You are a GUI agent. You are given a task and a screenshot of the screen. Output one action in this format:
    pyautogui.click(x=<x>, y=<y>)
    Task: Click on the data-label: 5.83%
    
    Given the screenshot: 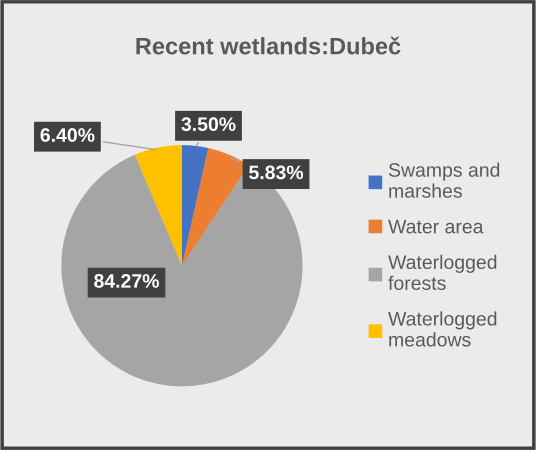 What is the action you would take?
    pyautogui.click(x=276, y=173)
    